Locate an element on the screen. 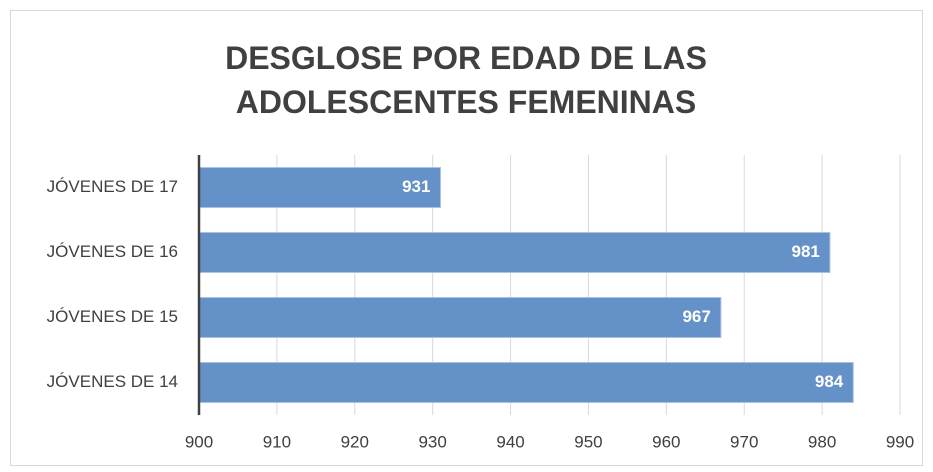 The height and width of the screenshot is (472, 933). data-label: 981 is located at coordinates (806, 251).